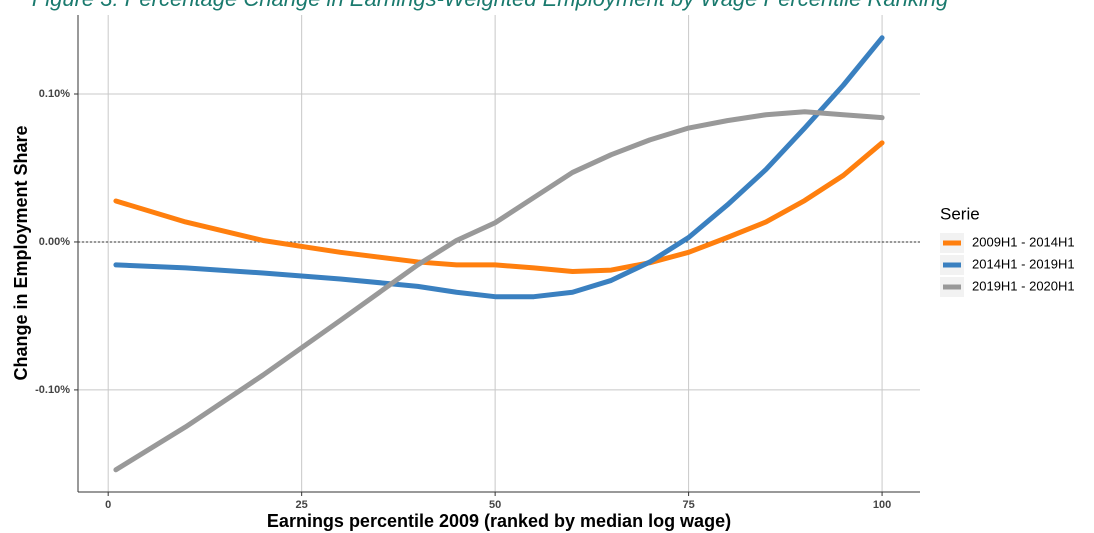 This screenshot has height=533, width=1094. Describe the element at coordinates (54, 94) in the screenshot. I see `y-tick-label: 0.10%` at that location.